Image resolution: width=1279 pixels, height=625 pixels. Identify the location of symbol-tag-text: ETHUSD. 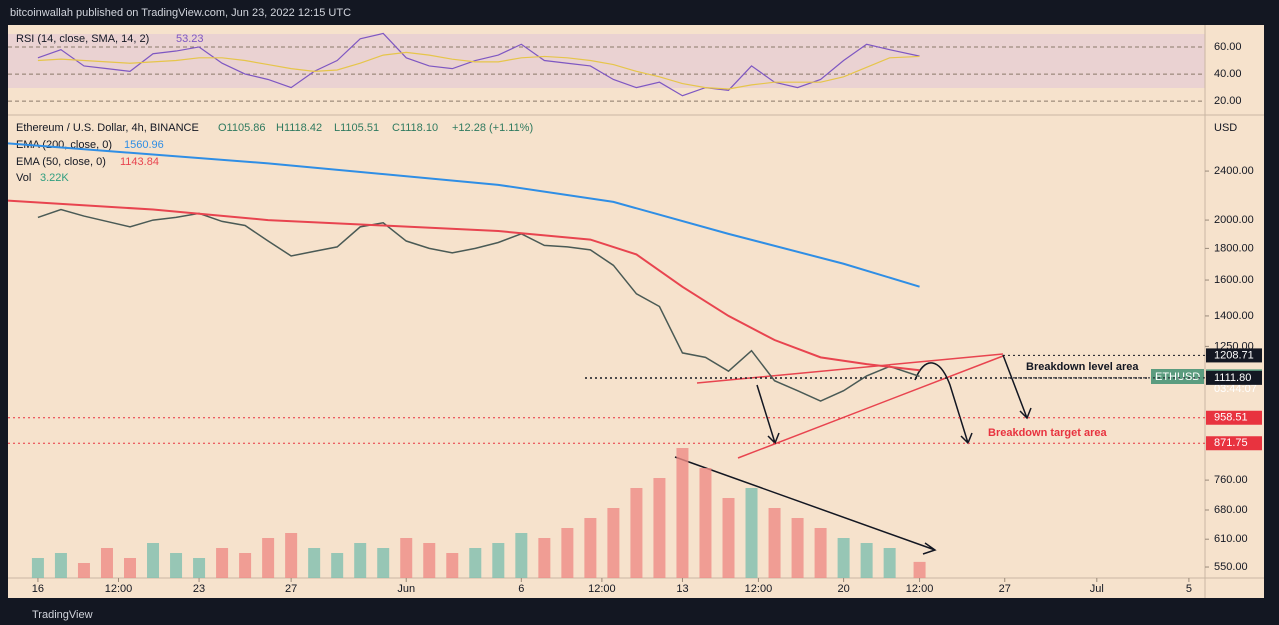
(1177, 377).